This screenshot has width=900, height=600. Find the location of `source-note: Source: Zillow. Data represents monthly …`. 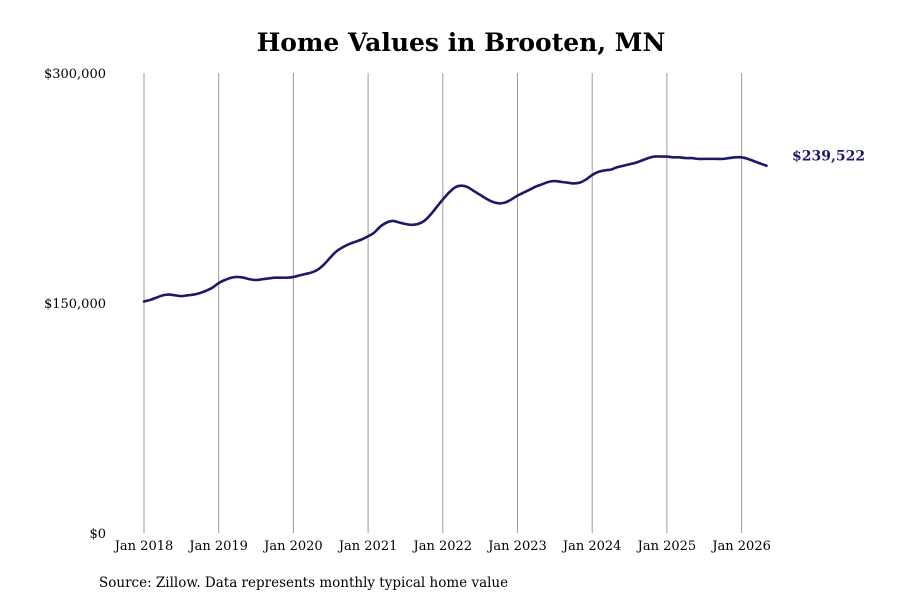

source-note: Source: Zillow. Data represents monthly … is located at coordinates (303, 583).